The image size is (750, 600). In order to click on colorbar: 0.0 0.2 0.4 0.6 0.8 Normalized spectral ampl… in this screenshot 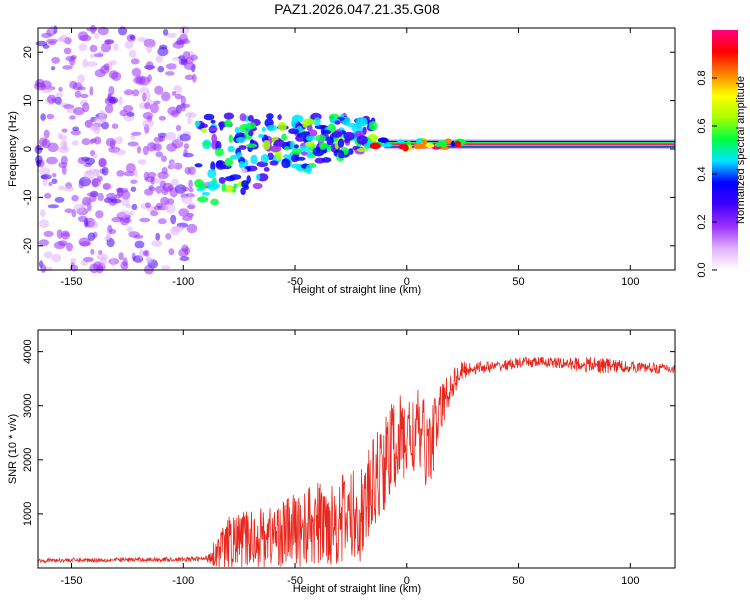, I will do `click(721, 154)`.